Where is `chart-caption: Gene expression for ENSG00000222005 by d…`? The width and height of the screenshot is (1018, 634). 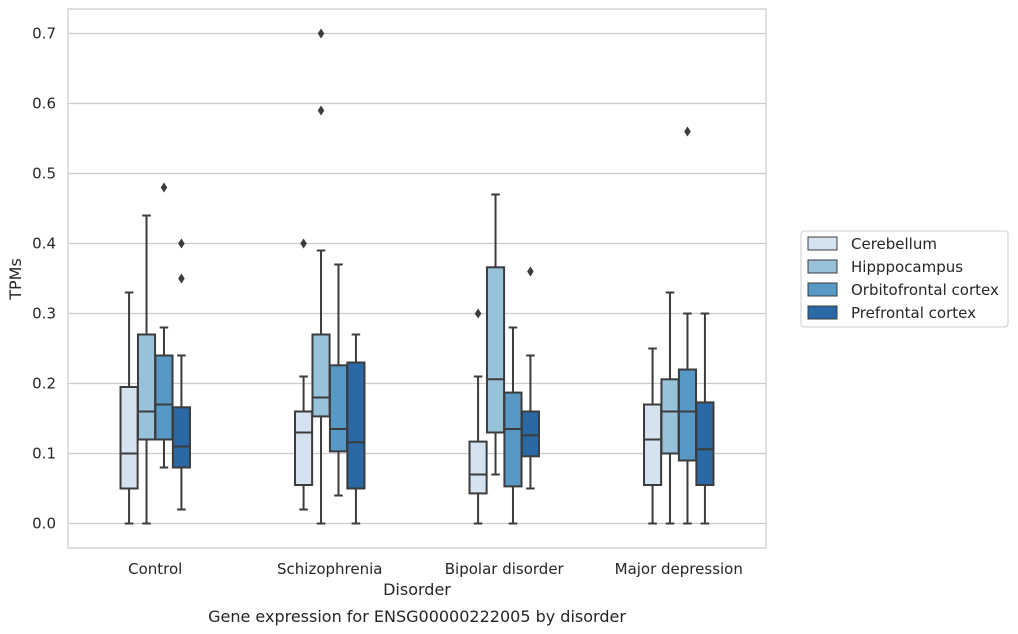 chart-caption: Gene expression for ENSG00000222005 by d… is located at coordinates (417, 616).